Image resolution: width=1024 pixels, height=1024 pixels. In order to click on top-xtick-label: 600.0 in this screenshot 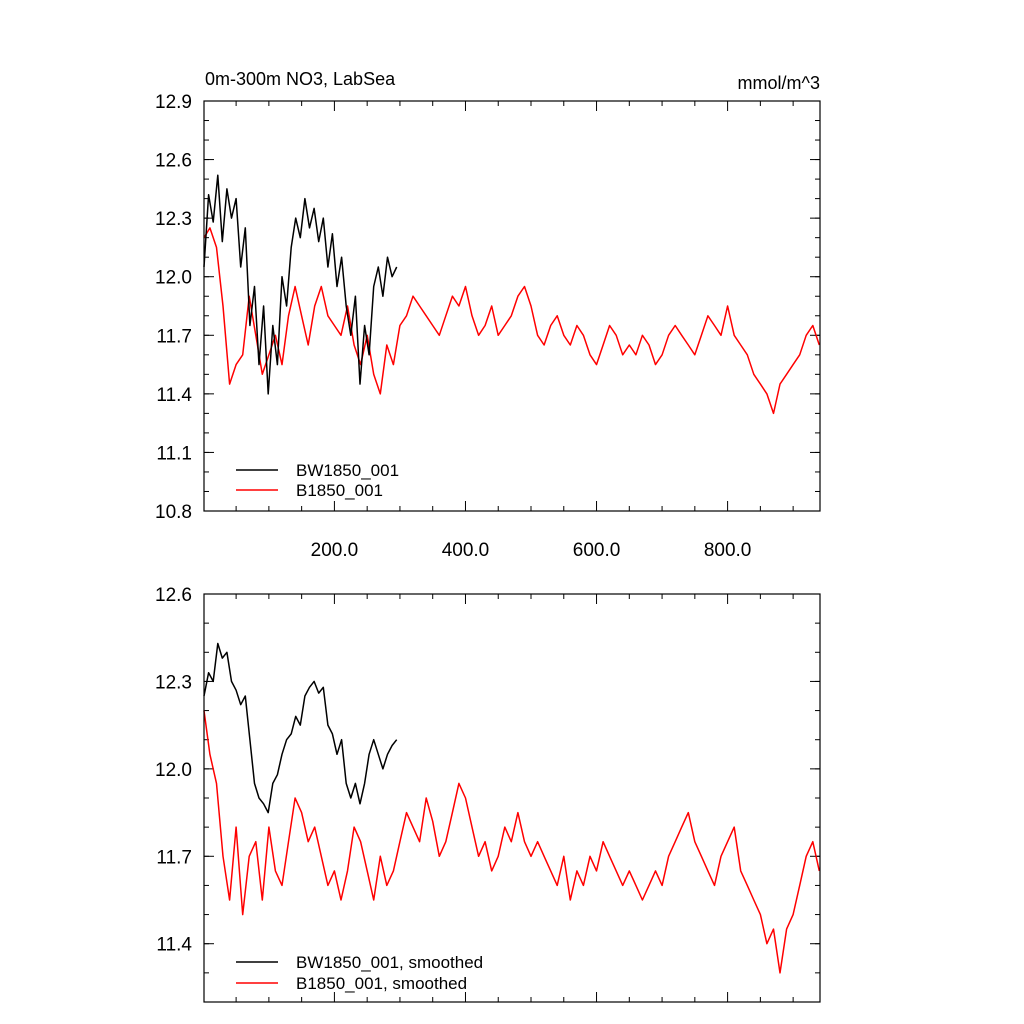, I will do `click(597, 550)`.